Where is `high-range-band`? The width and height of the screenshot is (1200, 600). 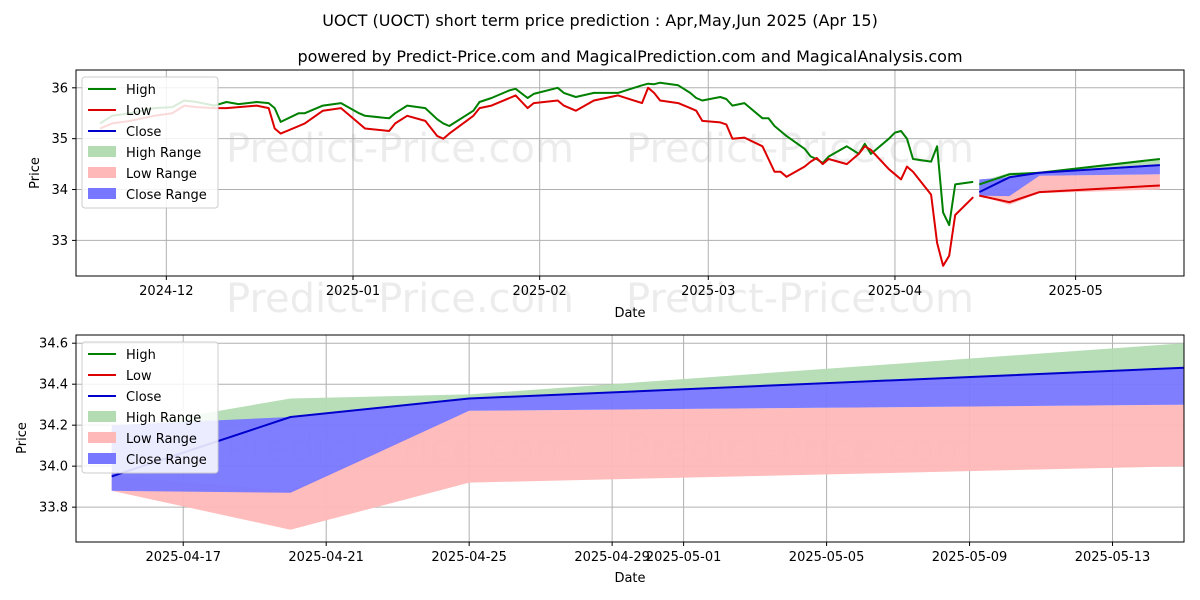 high-range-band is located at coordinates (1069, 174).